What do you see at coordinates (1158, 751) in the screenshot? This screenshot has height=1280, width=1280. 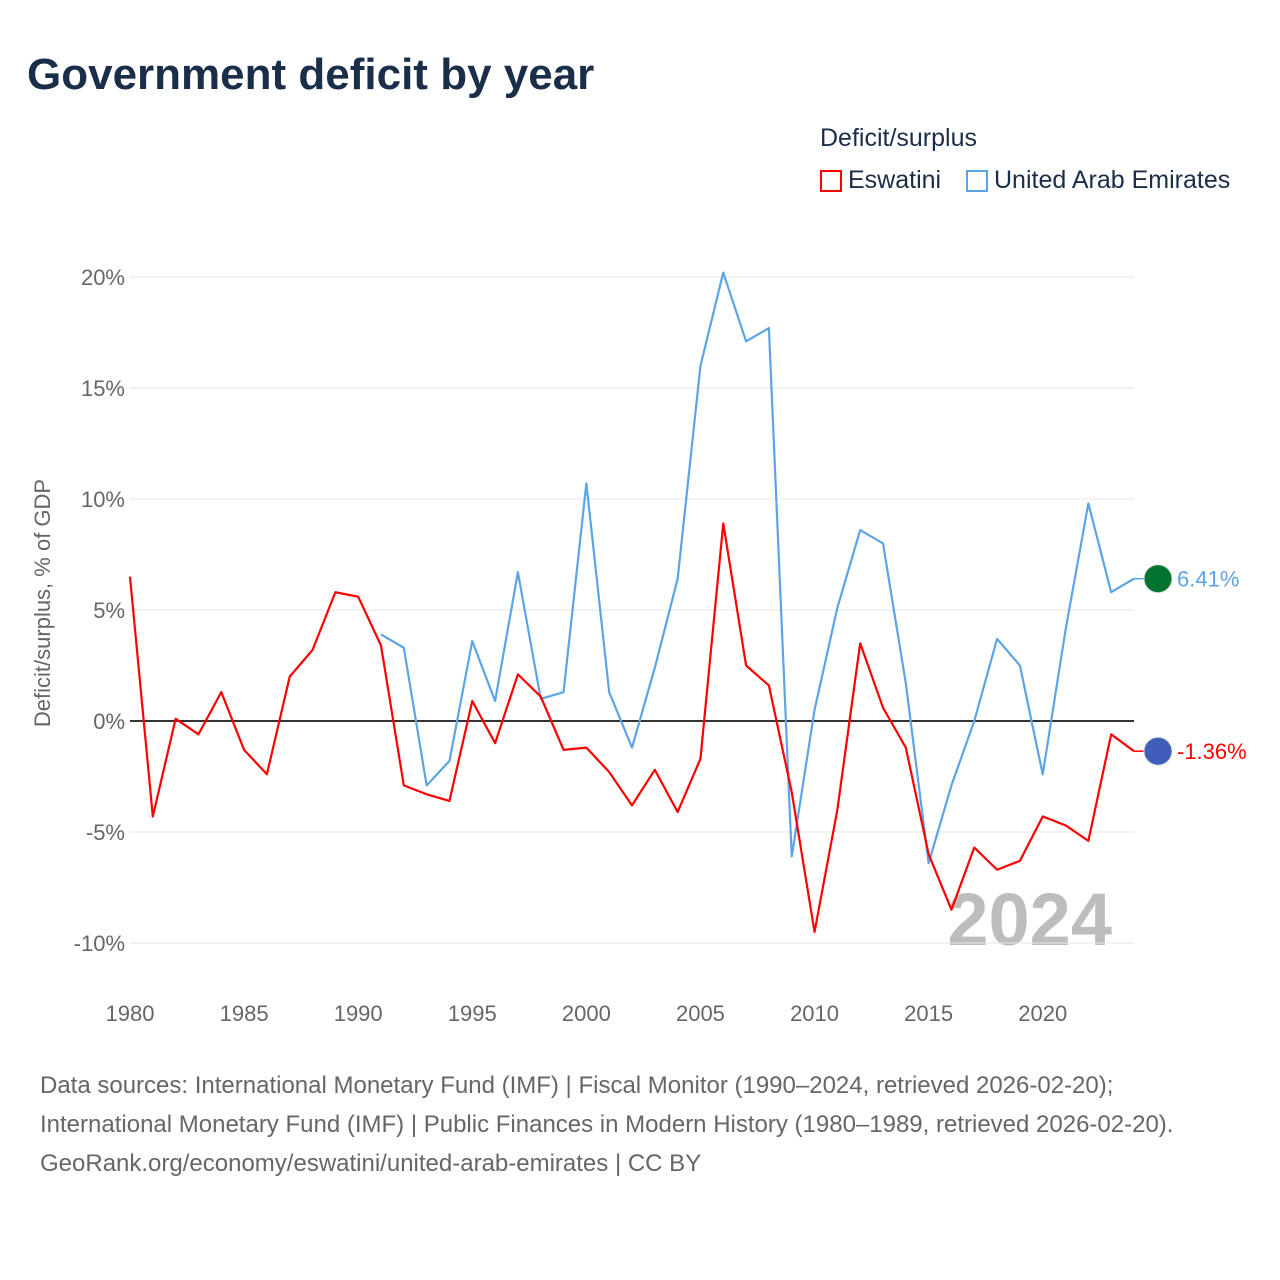 I see `flag-icon-eswatini` at bounding box center [1158, 751].